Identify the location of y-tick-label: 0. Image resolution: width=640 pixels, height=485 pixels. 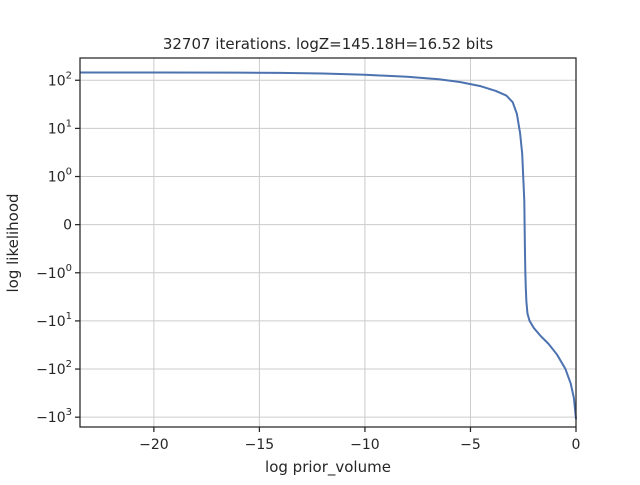
(67, 226).